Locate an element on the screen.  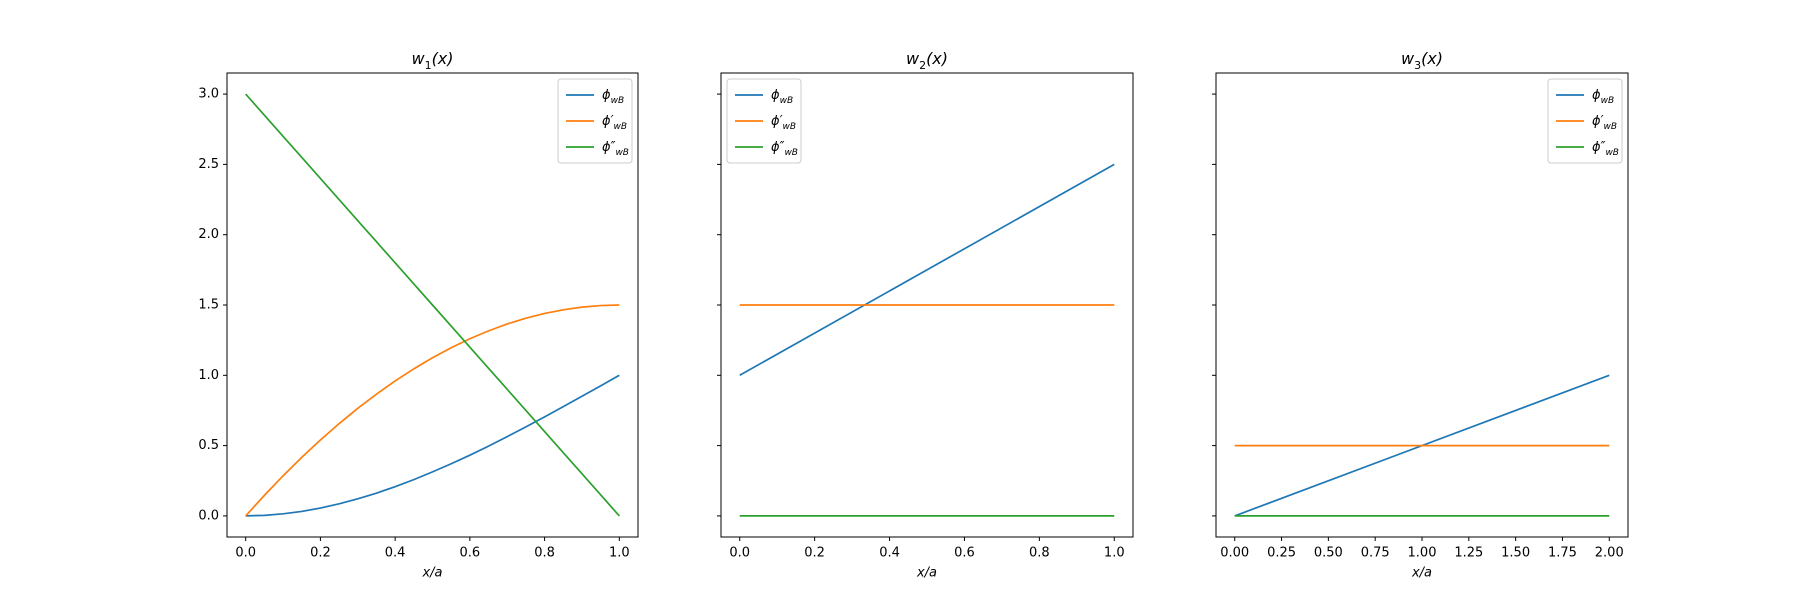
y-tick-label: 3.0 is located at coordinates (208, 94).